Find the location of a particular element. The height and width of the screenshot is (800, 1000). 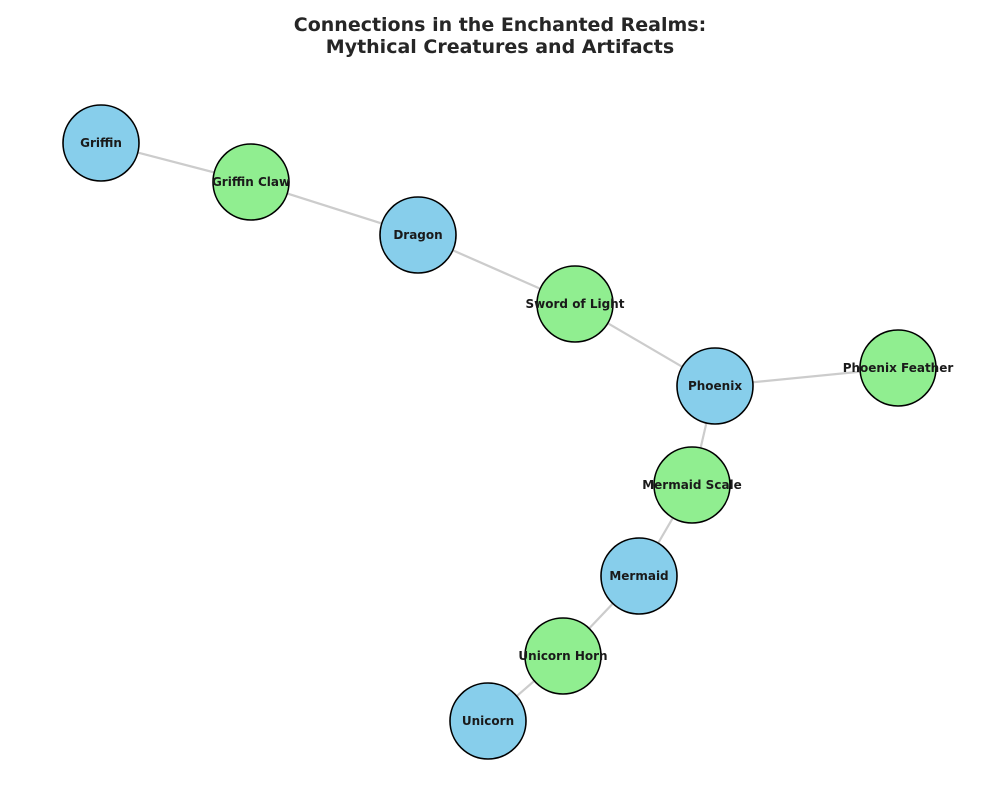

node-label-phoenix: Phoenix is located at coordinates (715, 386).